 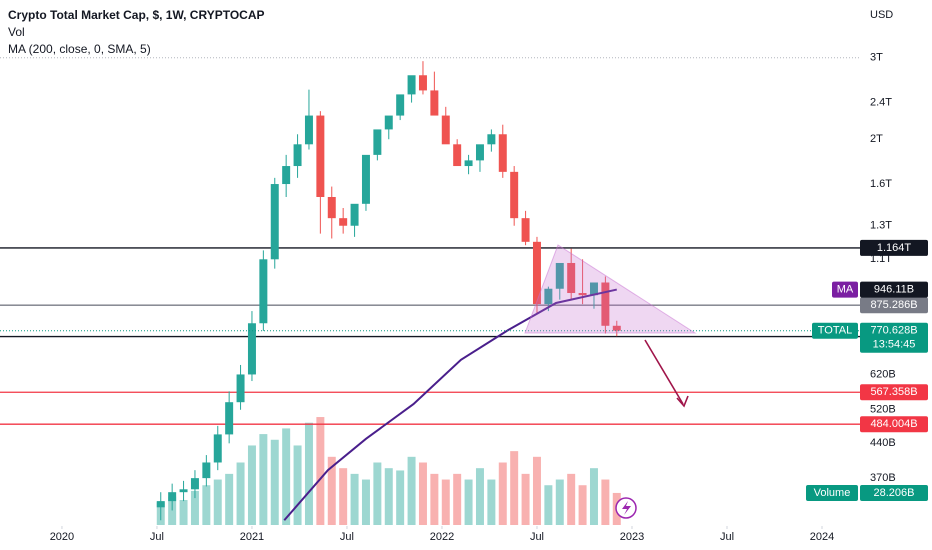 I want to click on last-tag-name-bg, so click(x=835, y=330).